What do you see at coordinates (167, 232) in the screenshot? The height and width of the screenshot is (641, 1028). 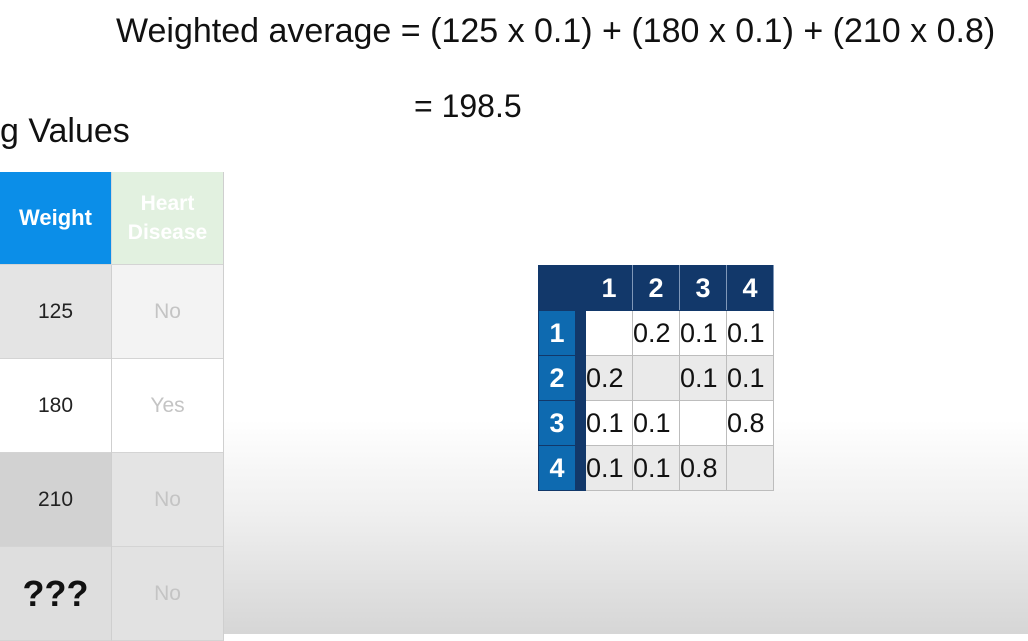 I see `heart-header-line2: Disease` at bounding box center [167, 232].